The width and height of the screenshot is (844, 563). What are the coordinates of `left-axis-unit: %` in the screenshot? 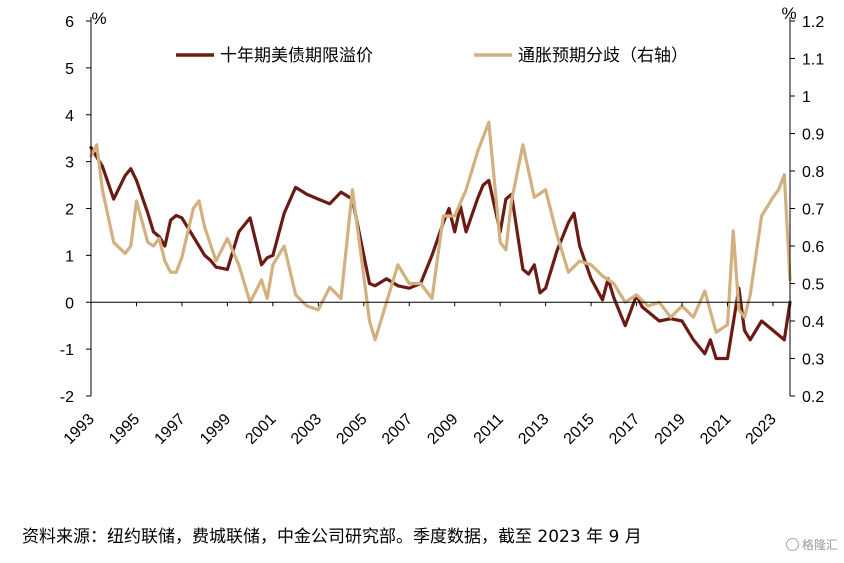 It's located at (98, 18).